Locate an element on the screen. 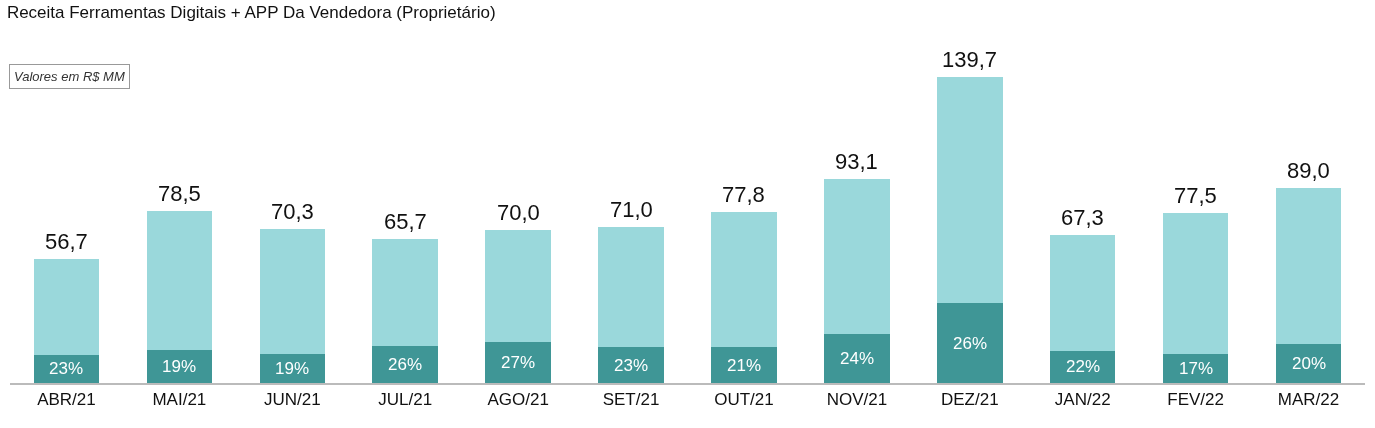 Image resolution: width=1375 pixels, height=428 pixels. annotation: 21% is located at coordinates (744, 365).